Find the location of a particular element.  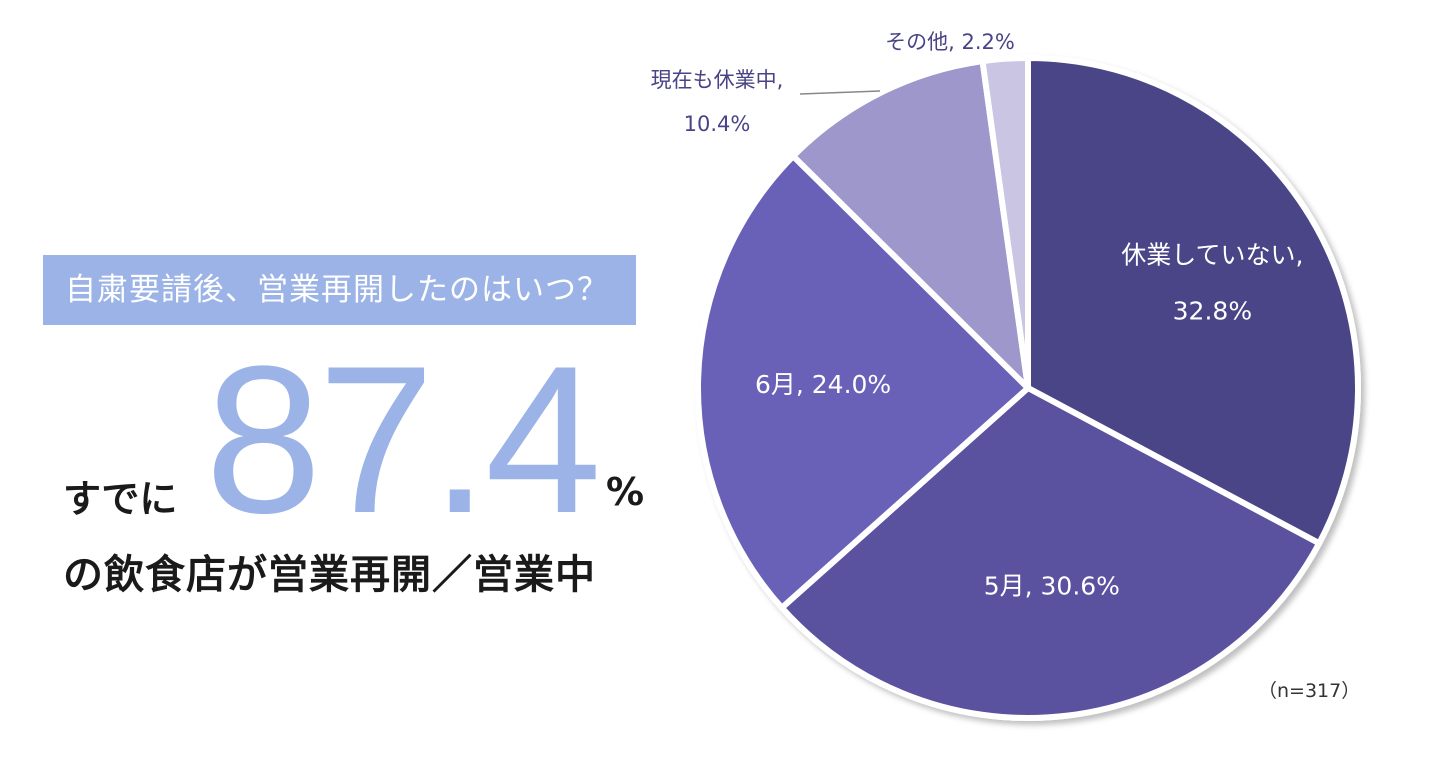

slice-label-2: 6月, 24.0% is located at coordinates (823, 384).